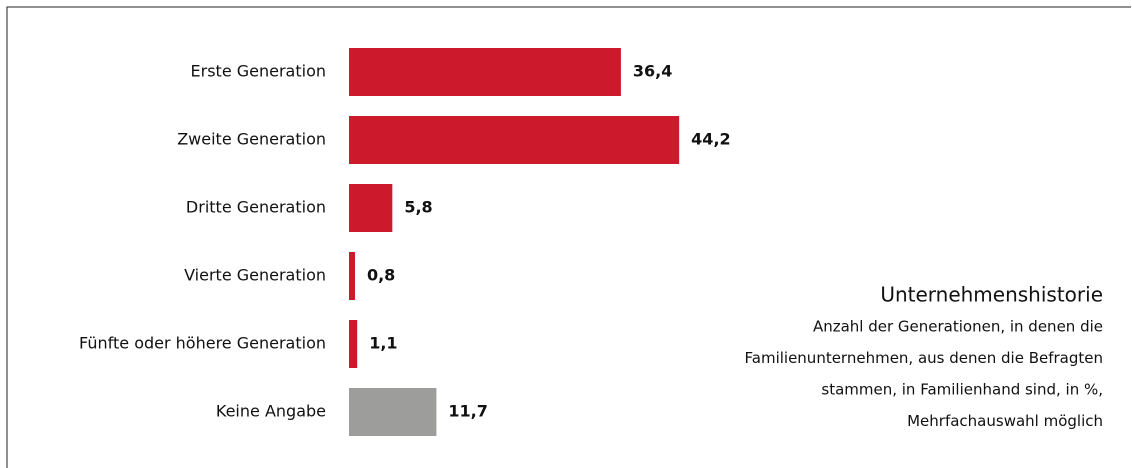 The image size is (1132, 468). I want to click on chart-subtitle: Anzahl der Generationen, in denen die, so click(958, 327).